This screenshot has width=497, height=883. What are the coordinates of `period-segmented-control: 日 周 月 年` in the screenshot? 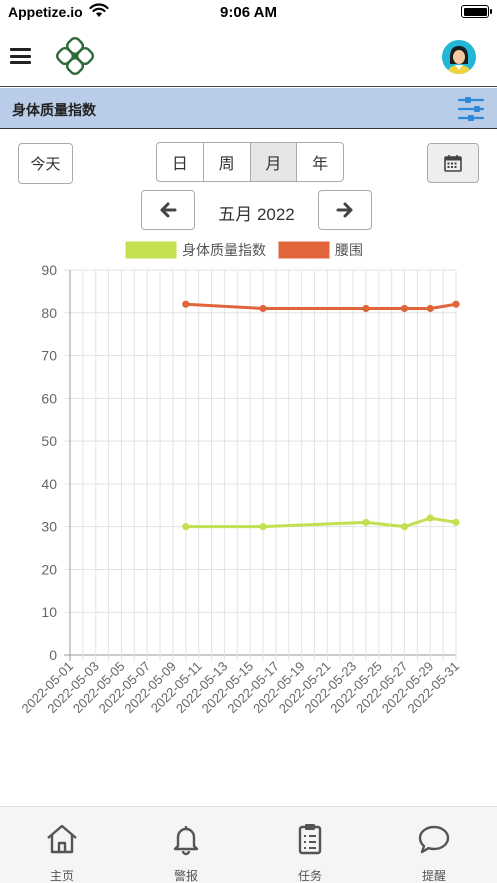 It's located at (250, 162).